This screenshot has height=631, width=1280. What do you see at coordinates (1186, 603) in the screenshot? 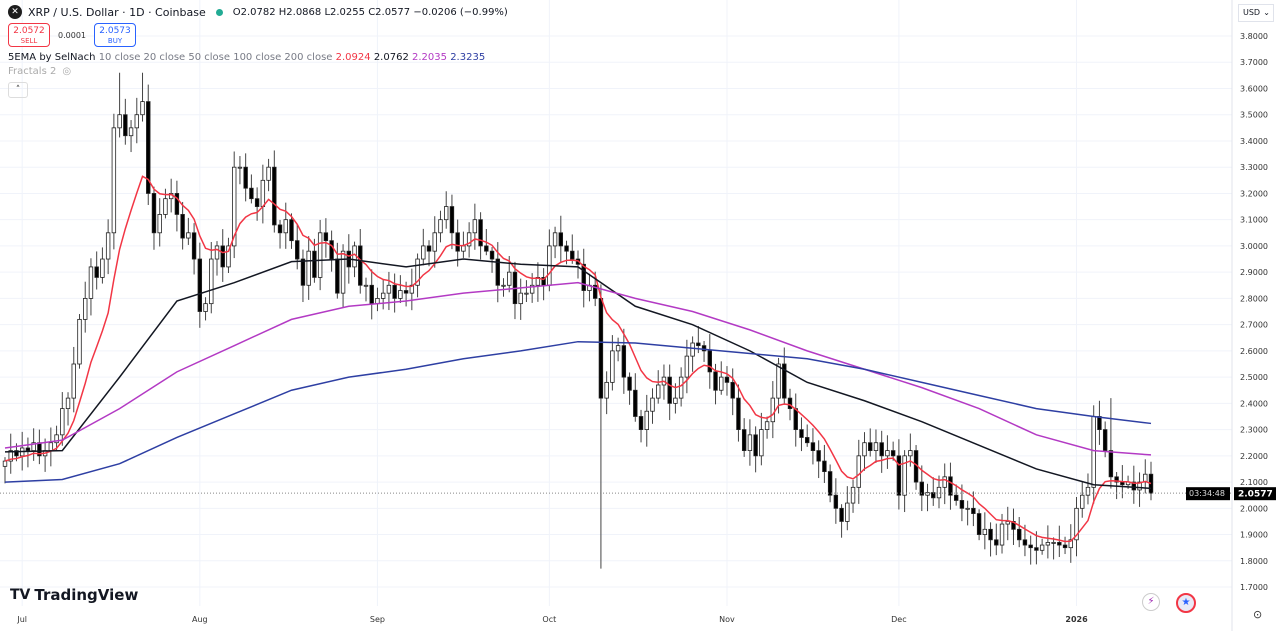
I see `us-flag-icon: ★` at bounding box center [1186, 603].